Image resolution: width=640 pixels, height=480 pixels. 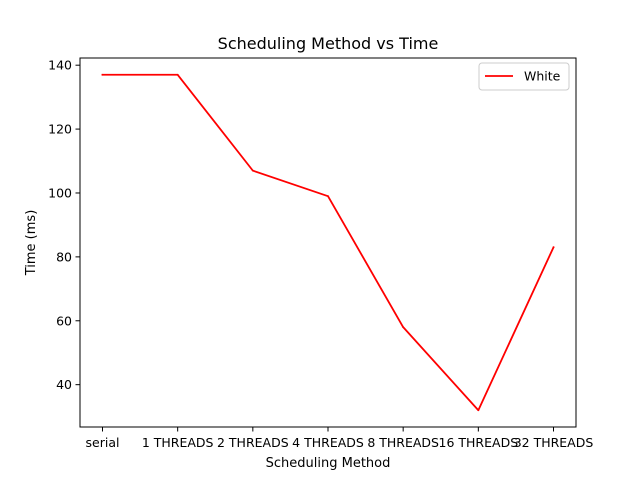 I want to click on x-tick-label: 4 THREADS, so click(x=328, y=442).